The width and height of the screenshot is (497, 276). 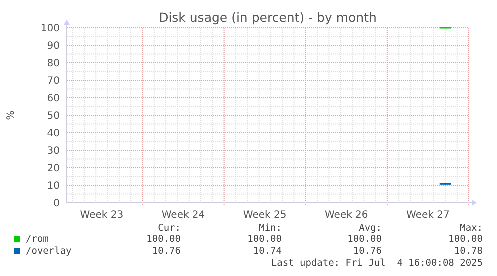 What do you see at coordinates (471, 228) in the screenshot?
I see `text: Max:` at bounding box center [471, 228].